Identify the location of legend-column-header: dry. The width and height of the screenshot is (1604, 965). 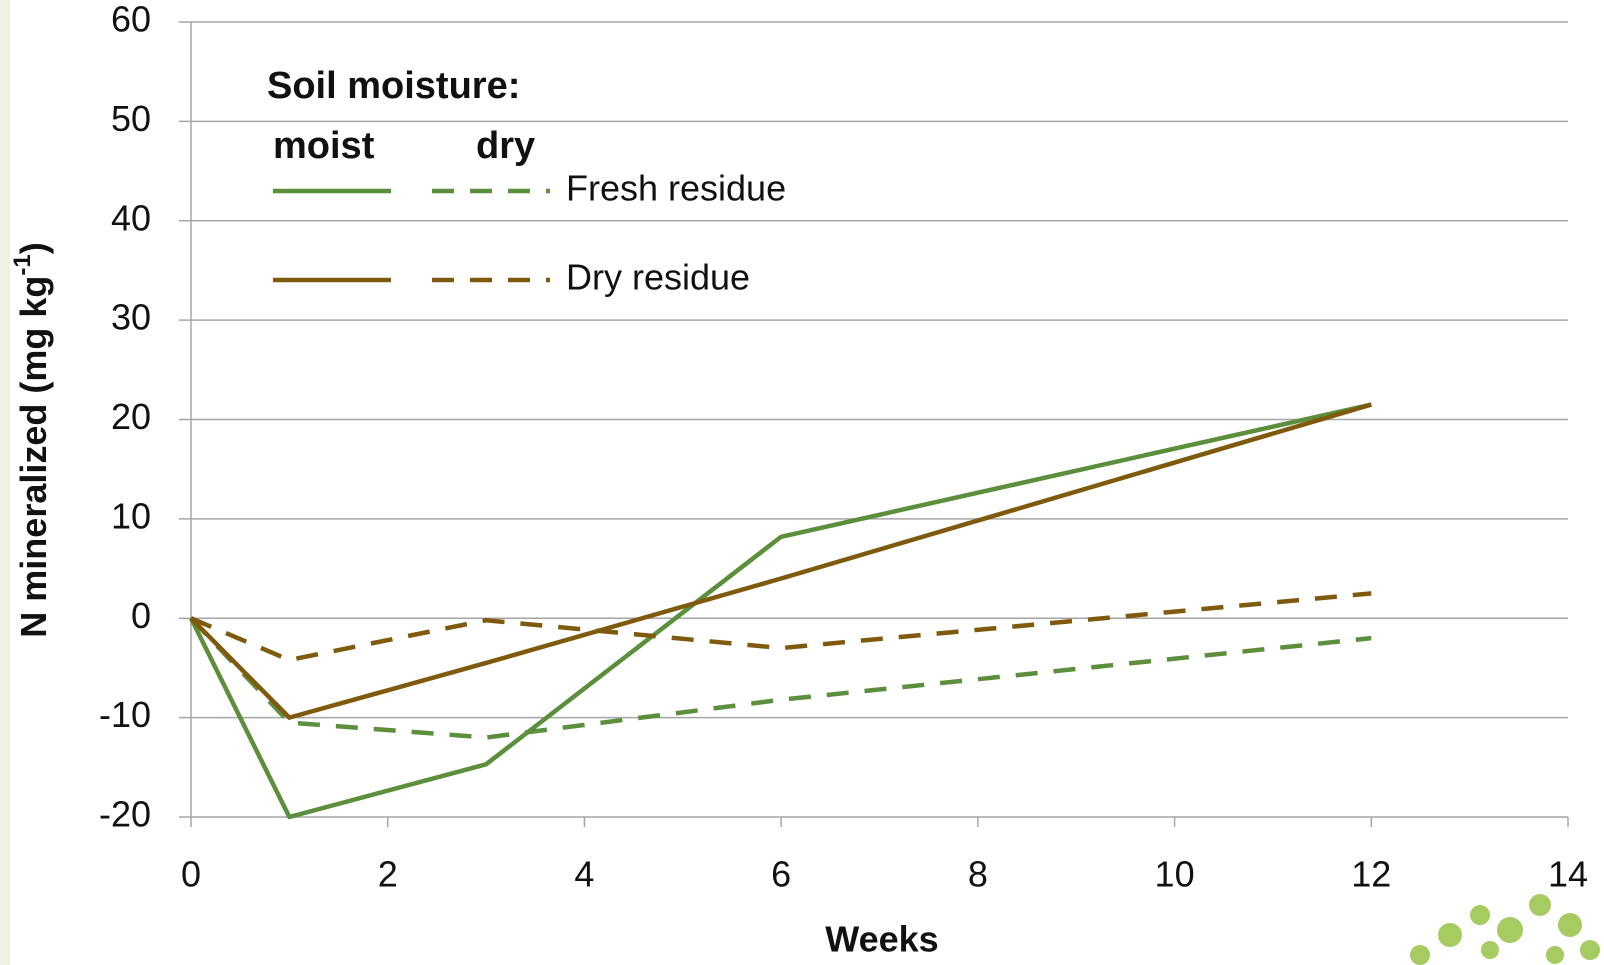
(505, 146).